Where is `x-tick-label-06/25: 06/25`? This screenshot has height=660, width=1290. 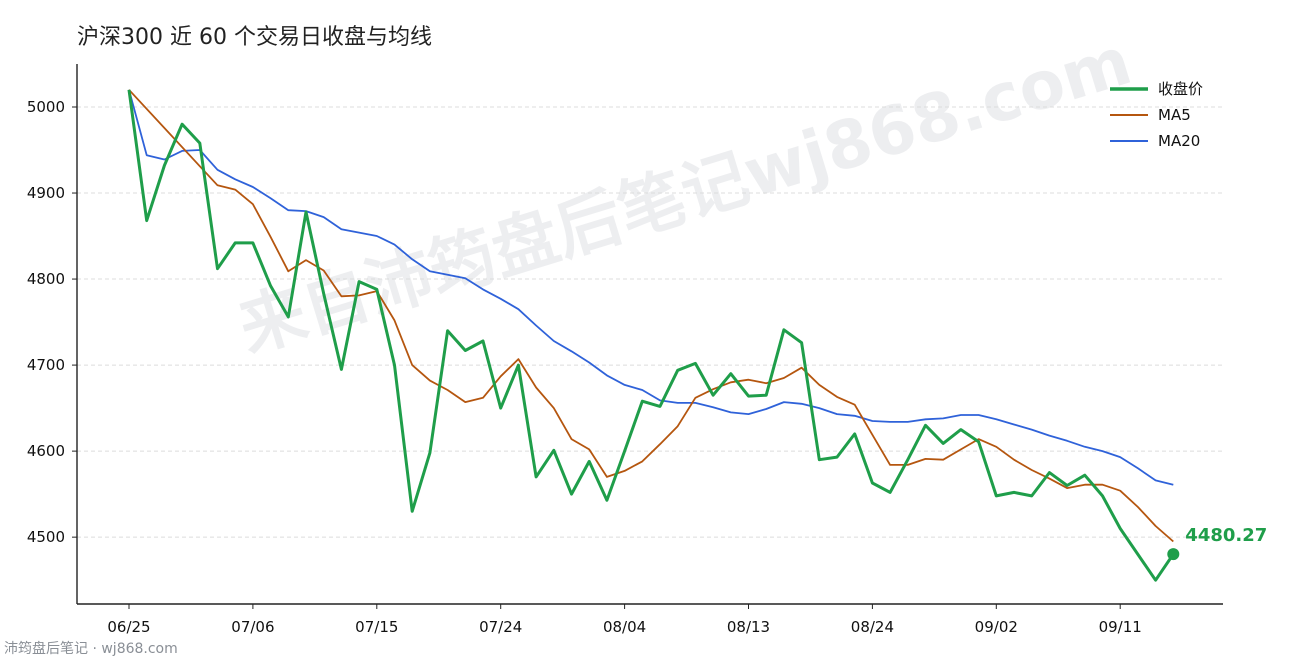 x-tick-label-06/25: 06/25 is located at coordinates (128, 627).